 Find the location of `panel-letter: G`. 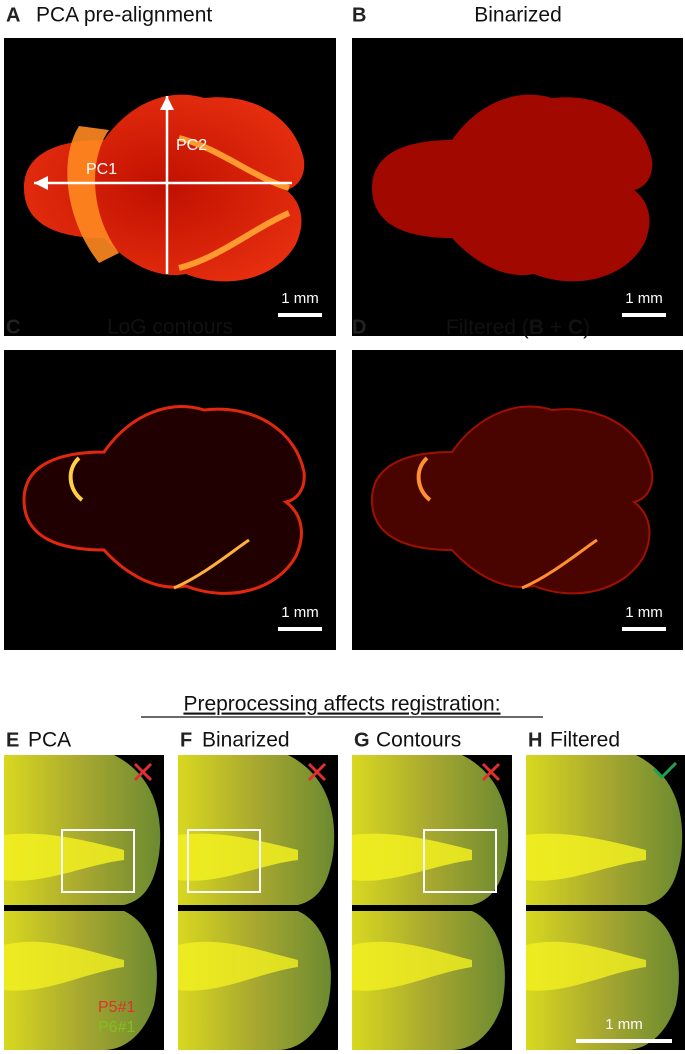

panel-letter: G is located at coordinates (362, 740).